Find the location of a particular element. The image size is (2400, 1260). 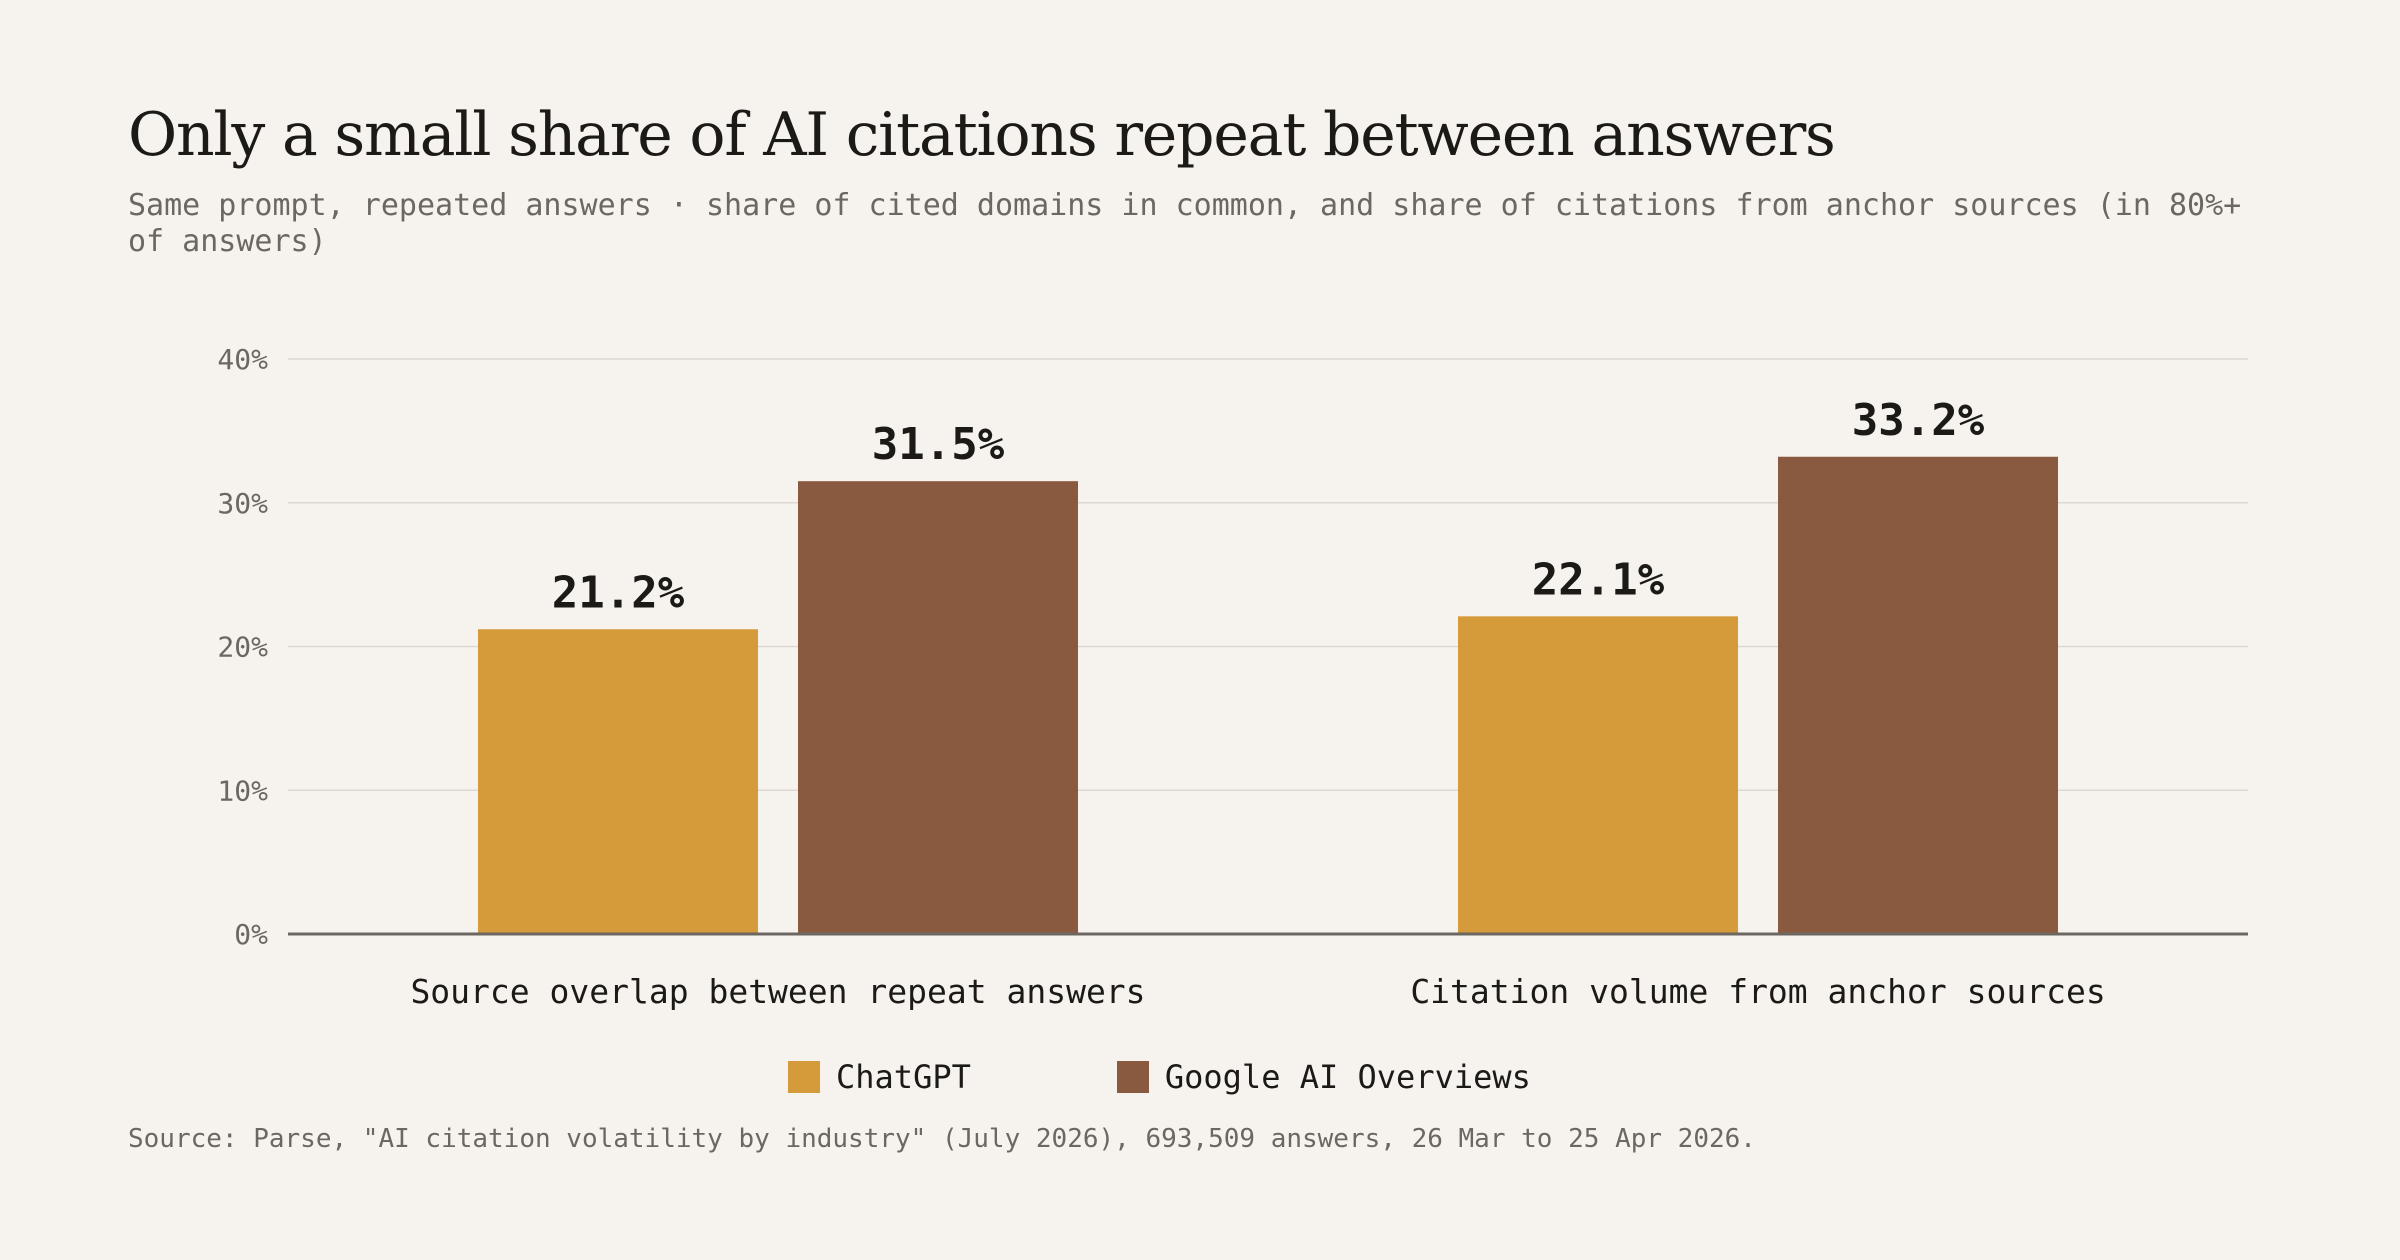

legend-label-google-ai-overviews: Google AI Overviews is located at coordinates (1347, 1077).